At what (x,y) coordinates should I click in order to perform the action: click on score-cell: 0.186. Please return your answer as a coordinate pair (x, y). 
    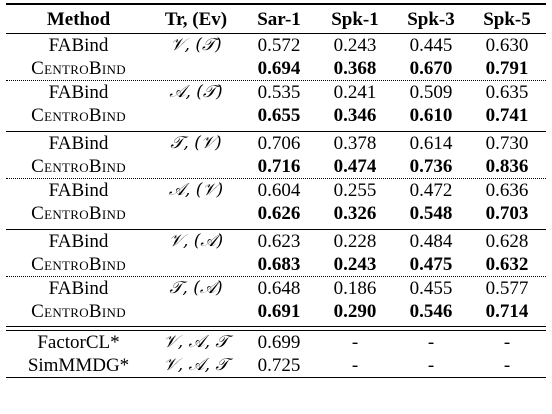
    Looking at the image, I should click on (355, 288).